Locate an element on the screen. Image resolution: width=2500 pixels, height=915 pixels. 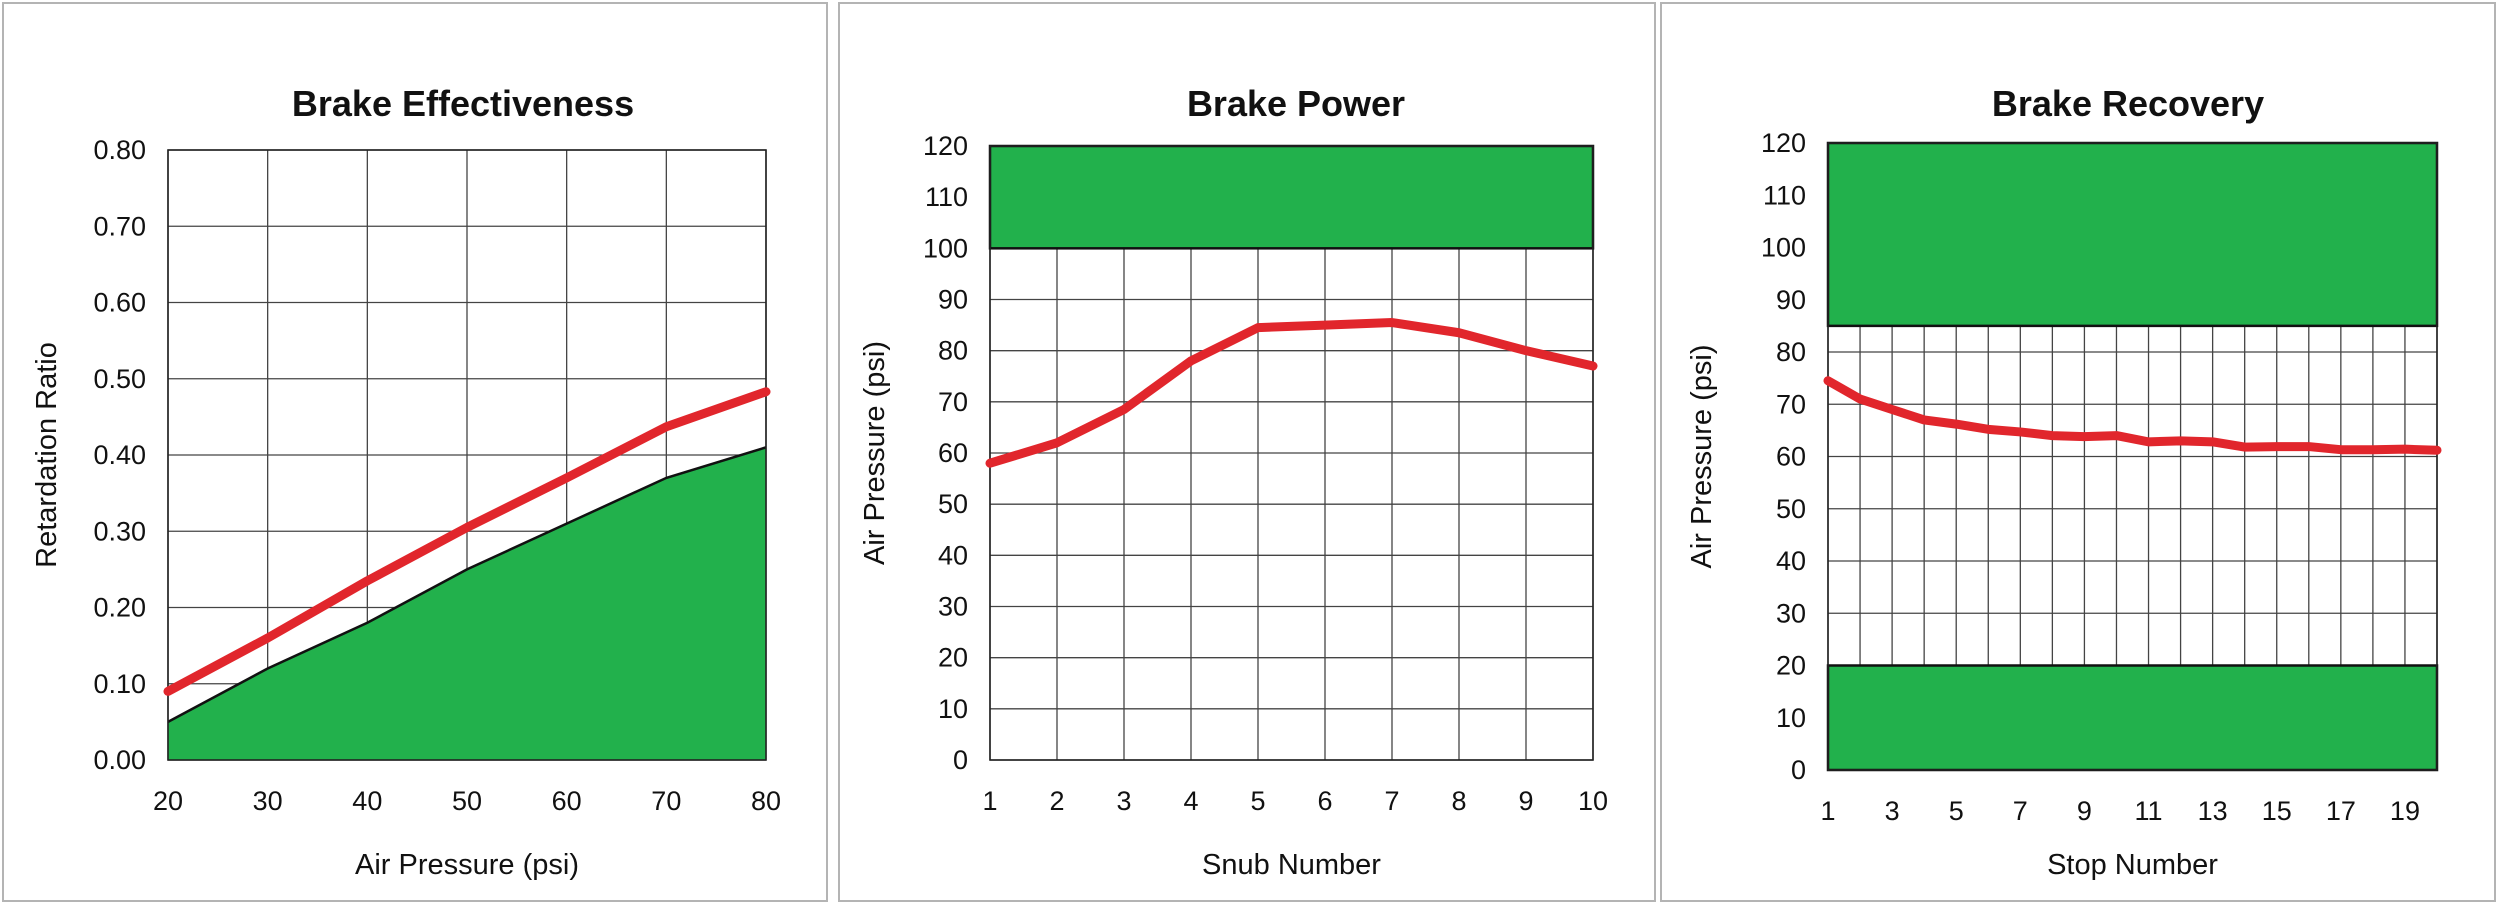
x-tick-label: 30 is located at coordinates (268, 801).